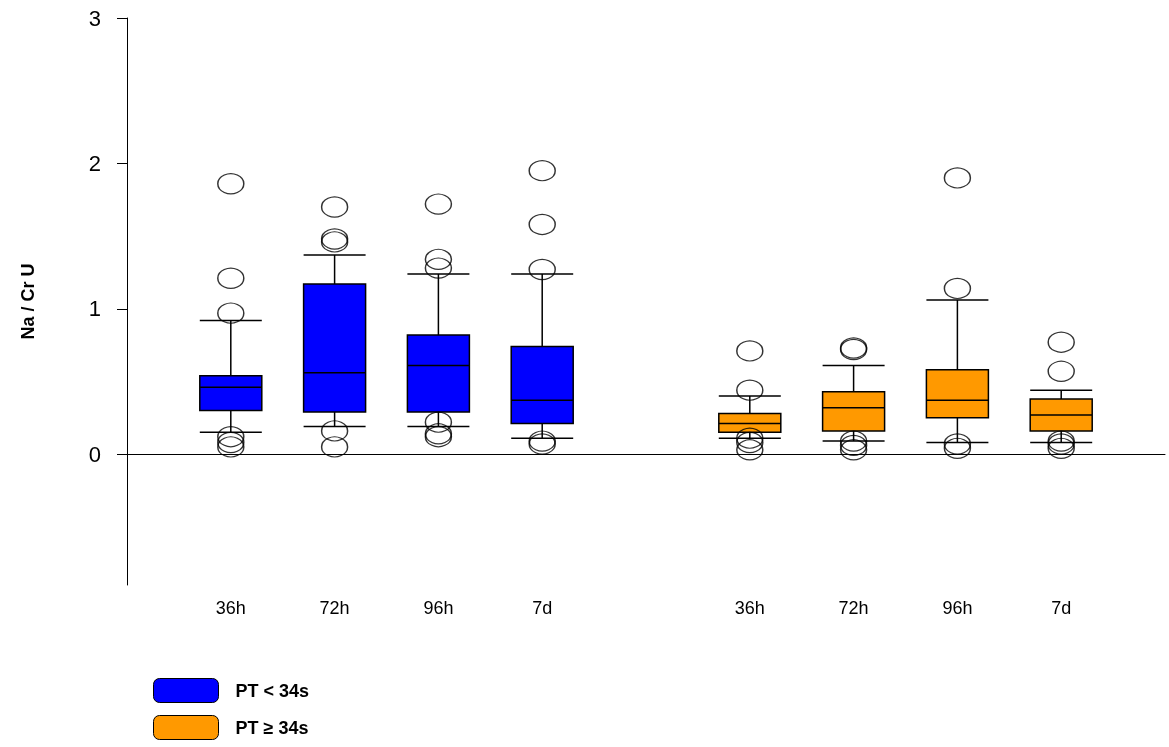 This screenshot has width=1169, height=747. What do you see at coordinates (94, 309) in the screenshot?
I see `y-tick-label: 1` at bounding box center [94, 309].